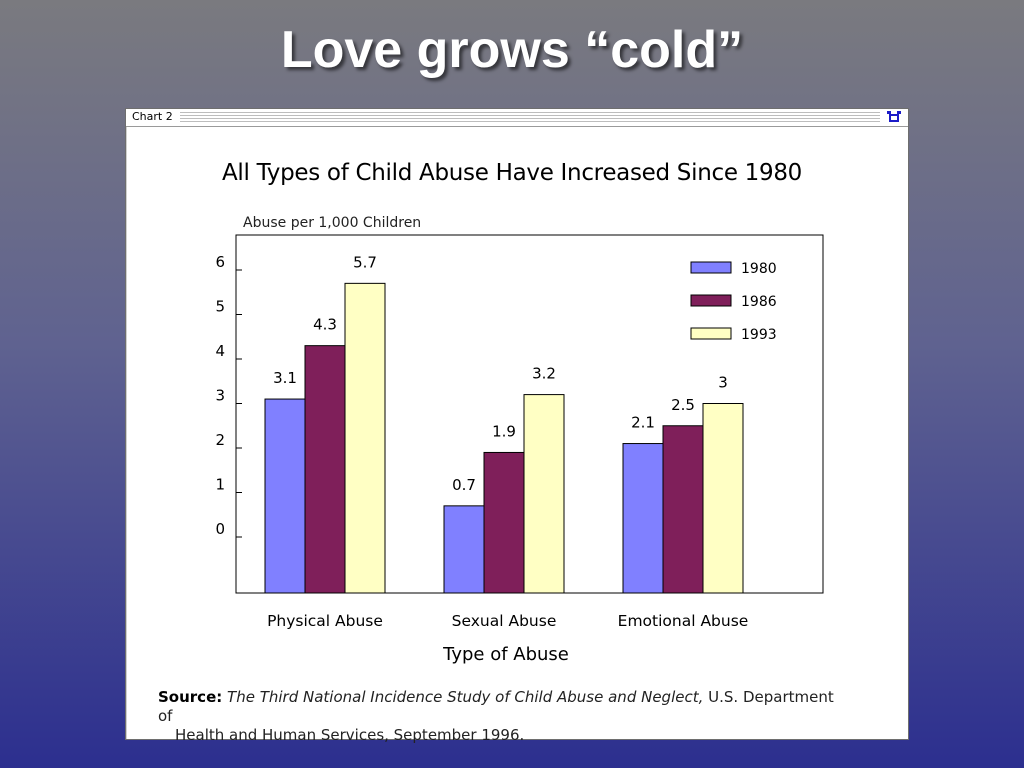 The image size is (1024, 768). What do you see at coordinates (332, 223) in the screenshot?
I see `y-axis-label: Abuse per 1,000 Children` at bounding box center [332, 223].